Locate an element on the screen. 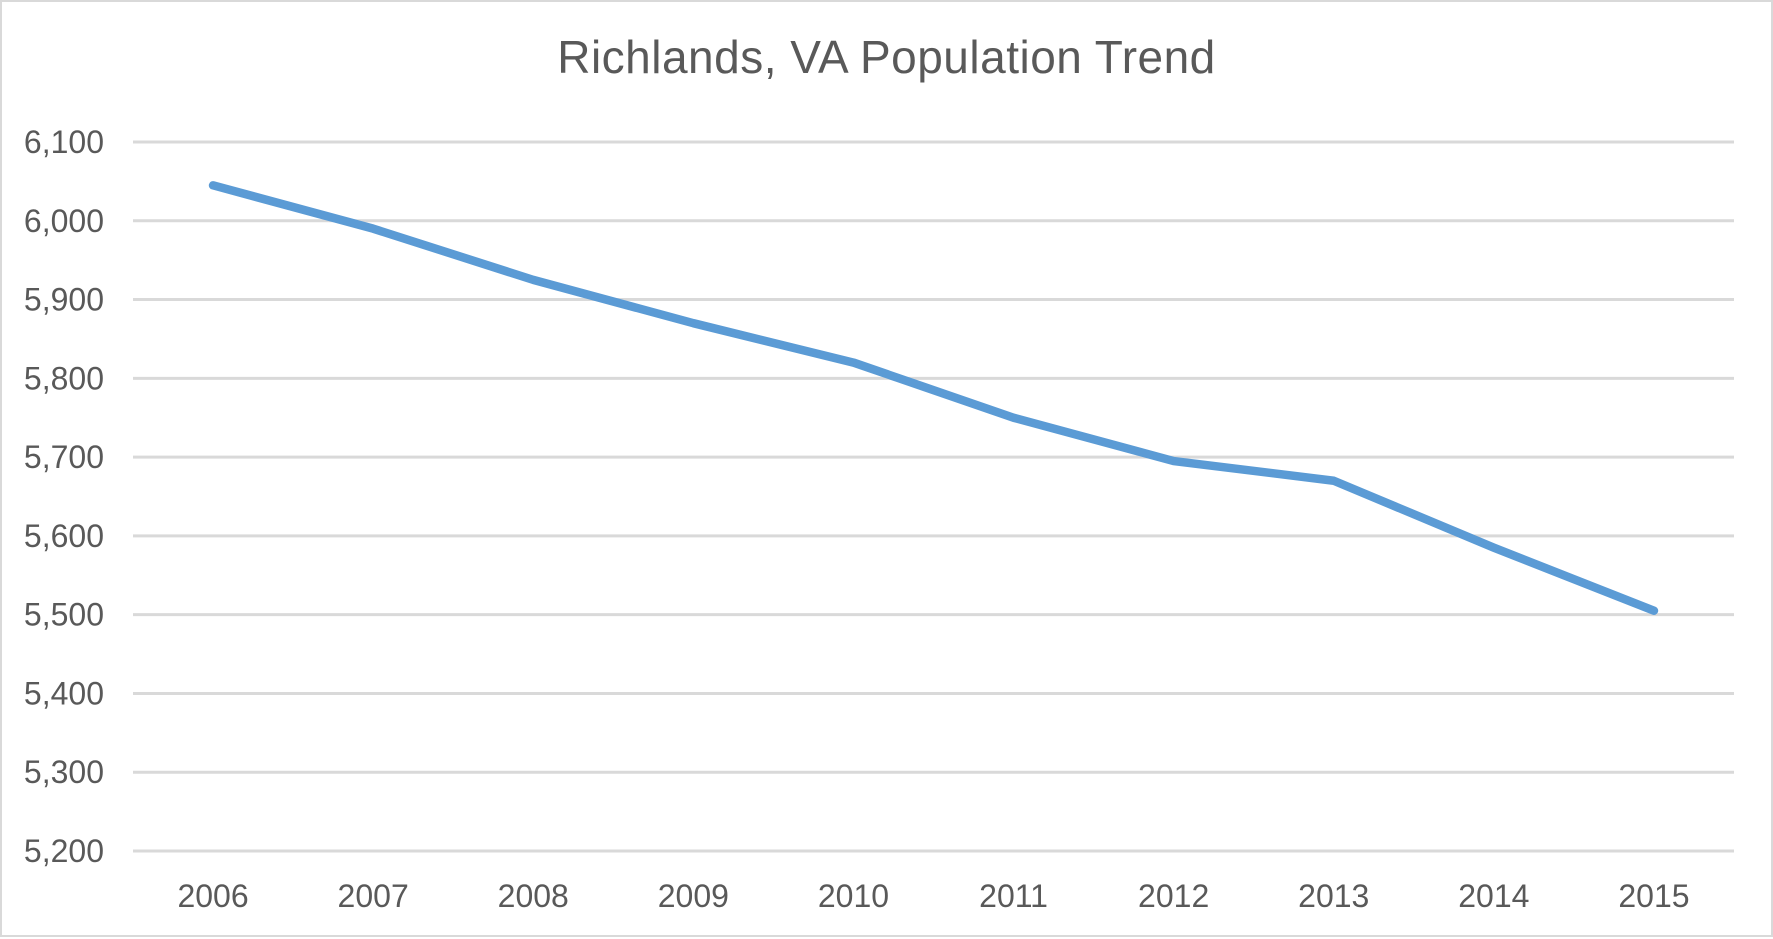 The image size is (1773, 939). chart-title: Richlands, VA Population Trend is located at coordinates (886, 57).